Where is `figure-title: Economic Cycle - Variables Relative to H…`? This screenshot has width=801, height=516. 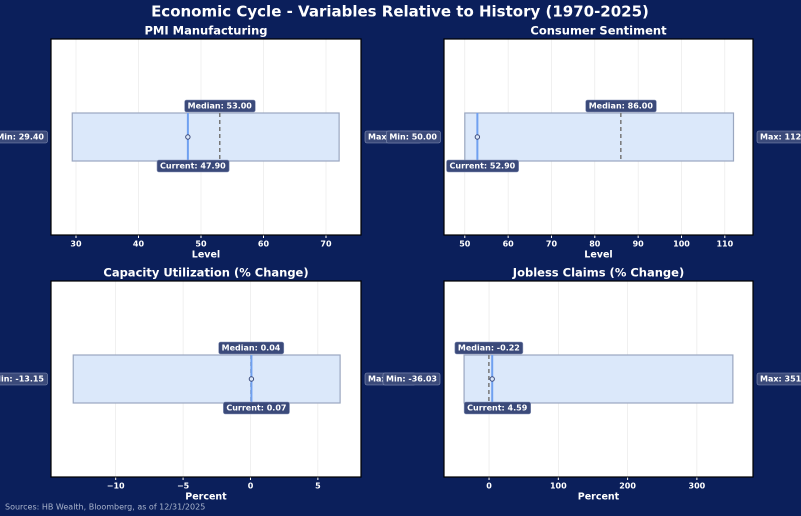
figure-title: Economic Cycle - Variables Relative to H… is located at coordinates (400, 12).